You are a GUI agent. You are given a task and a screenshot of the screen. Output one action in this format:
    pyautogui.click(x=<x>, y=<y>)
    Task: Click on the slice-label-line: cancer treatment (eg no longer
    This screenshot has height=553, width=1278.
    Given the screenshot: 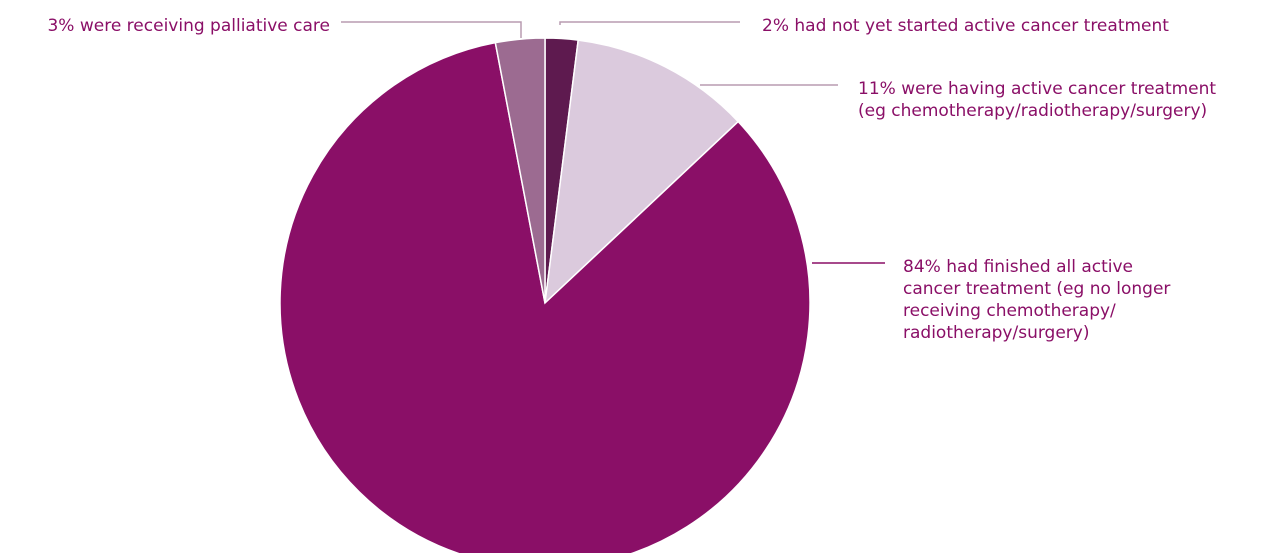 What is the action you would take?
    pyautogui.click(x=1036, y=289)
    